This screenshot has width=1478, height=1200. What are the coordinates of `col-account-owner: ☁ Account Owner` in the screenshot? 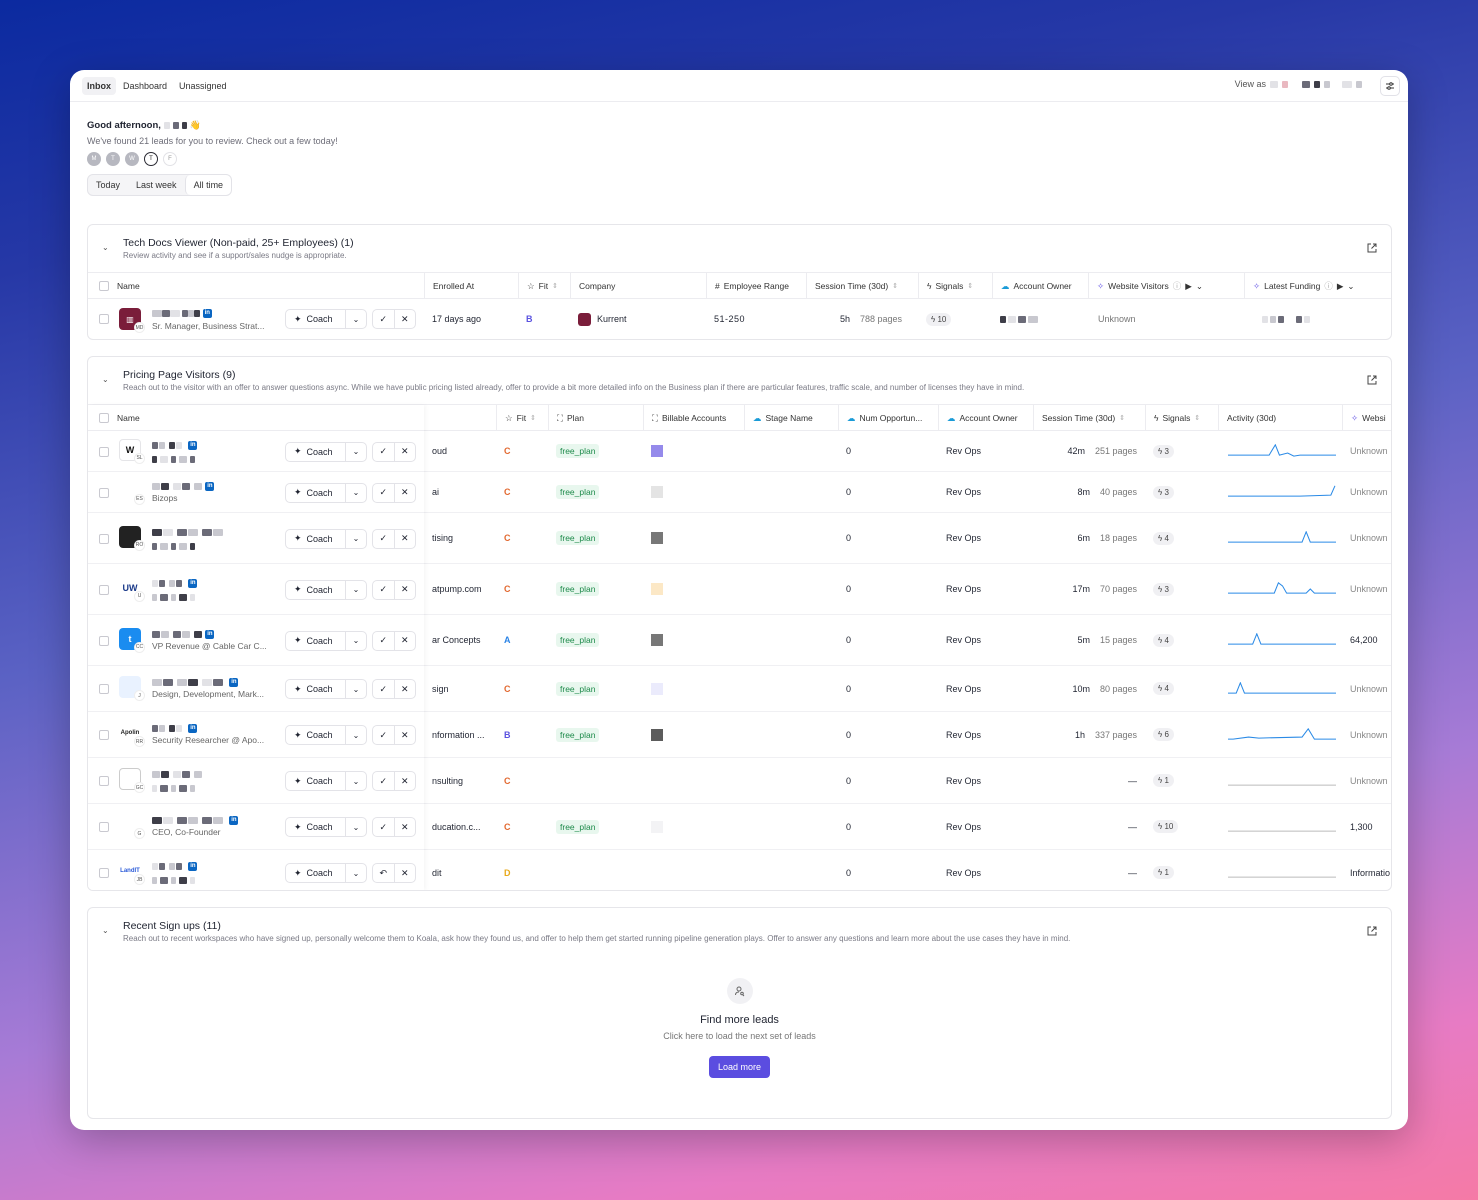 It's located at (985, 418).